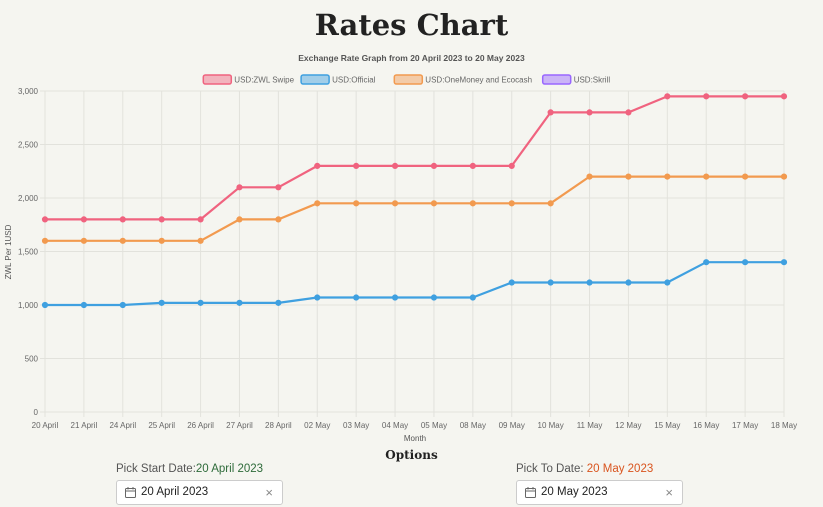 This screenshot has width=823, height=507. I want to click on x-tick-label: 05 May, so click(434, 425).